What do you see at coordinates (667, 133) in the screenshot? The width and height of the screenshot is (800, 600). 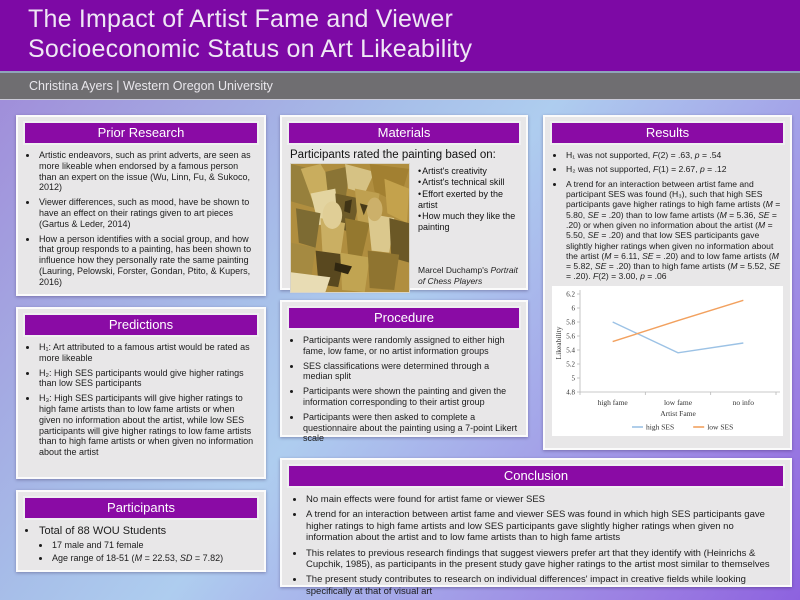 I see `results-title: Results` at bounding box center [667, 133].